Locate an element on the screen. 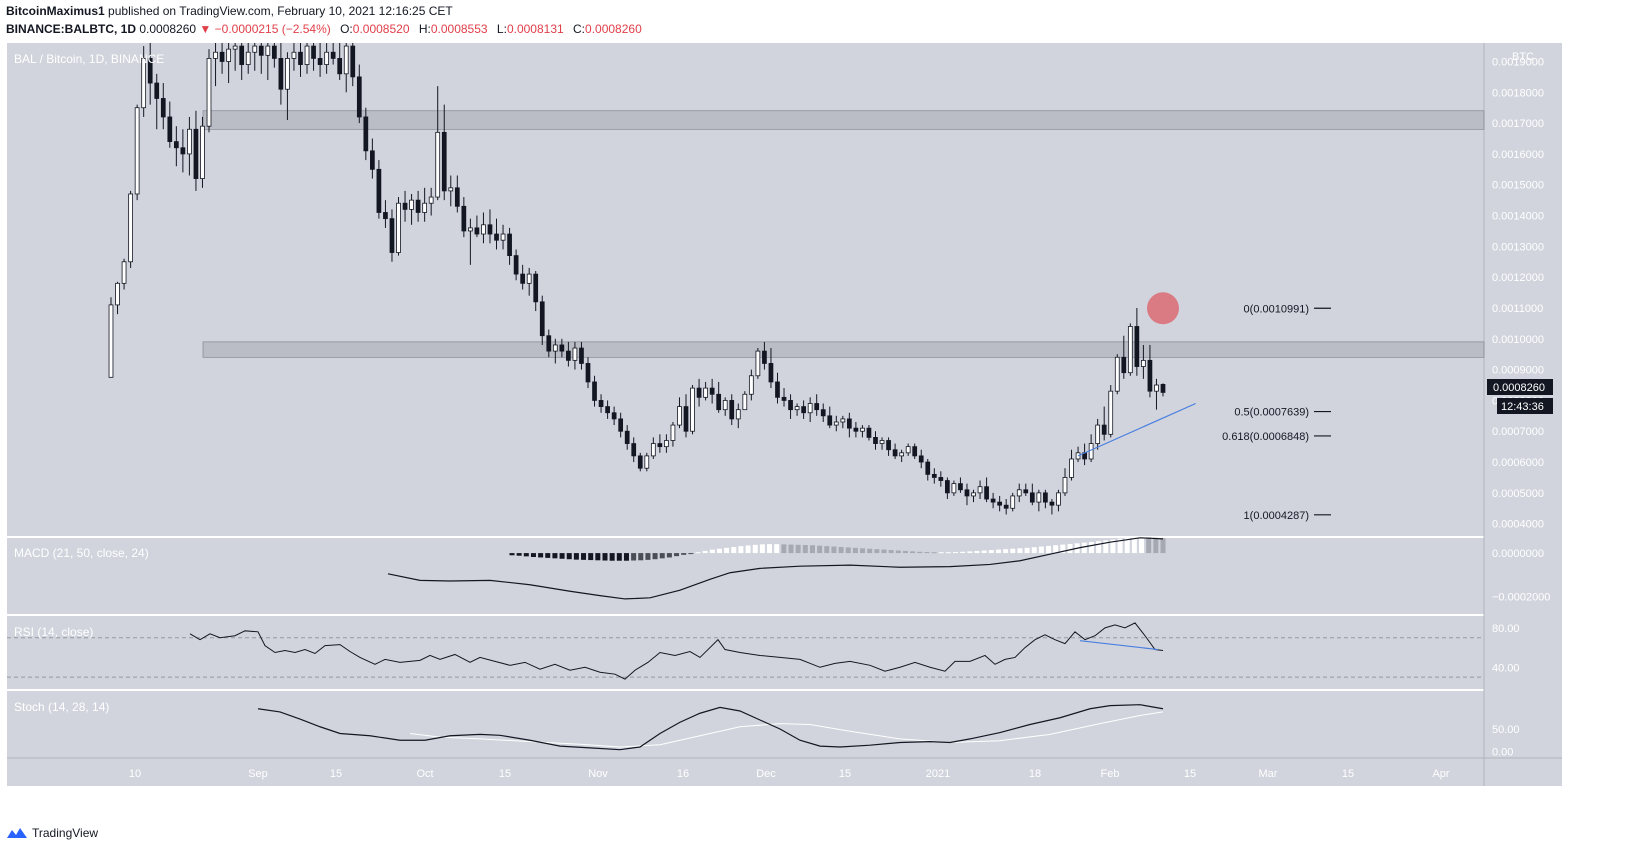  footer-brand: TradingView is located at coordinates (65, 833).